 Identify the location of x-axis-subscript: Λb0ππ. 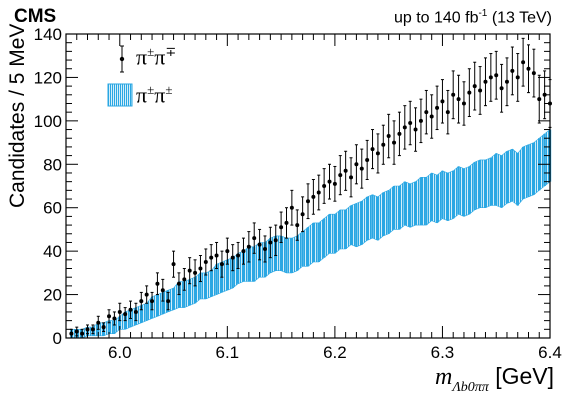
(470, 387).